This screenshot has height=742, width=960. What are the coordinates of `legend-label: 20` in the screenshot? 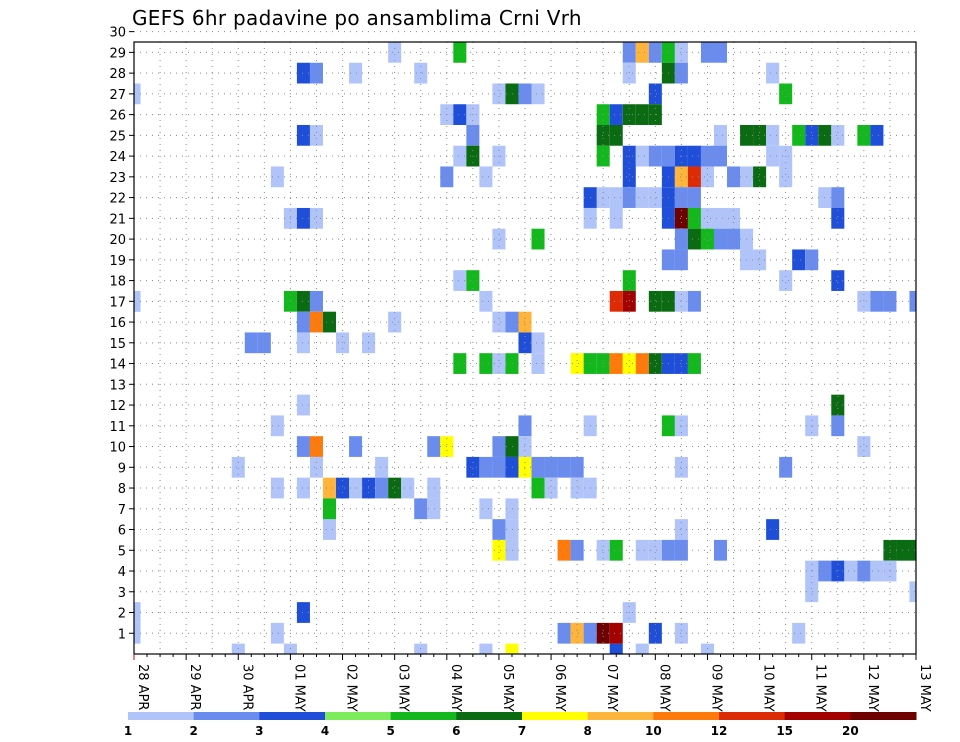 It's located at (850, 731).